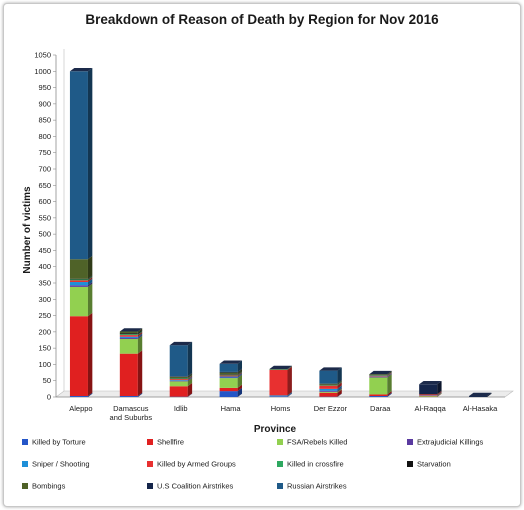 Image resolution: width=524 pixels, height=510 pixels. I want to click on y-tick-label: 800, so click(44, 136).